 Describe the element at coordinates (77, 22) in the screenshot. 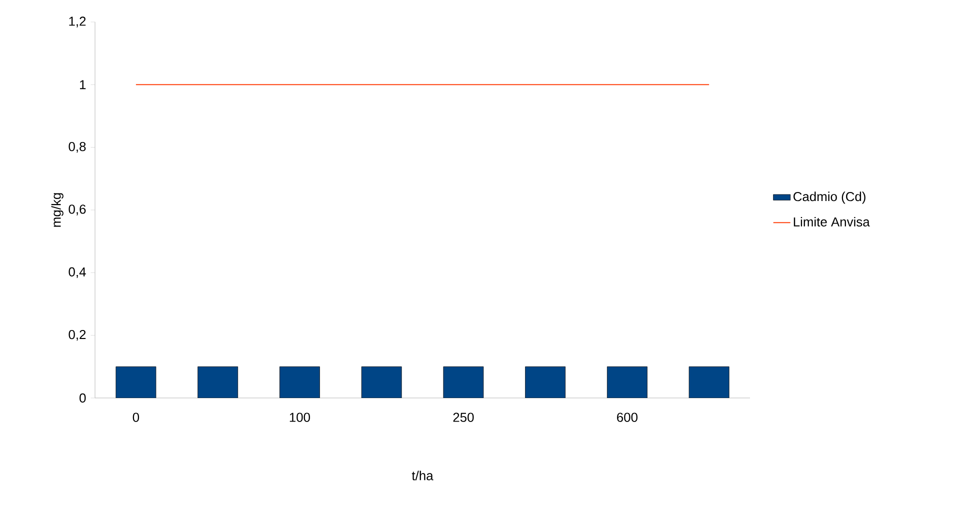

I see `y-tick-label: 1,2` at that location.